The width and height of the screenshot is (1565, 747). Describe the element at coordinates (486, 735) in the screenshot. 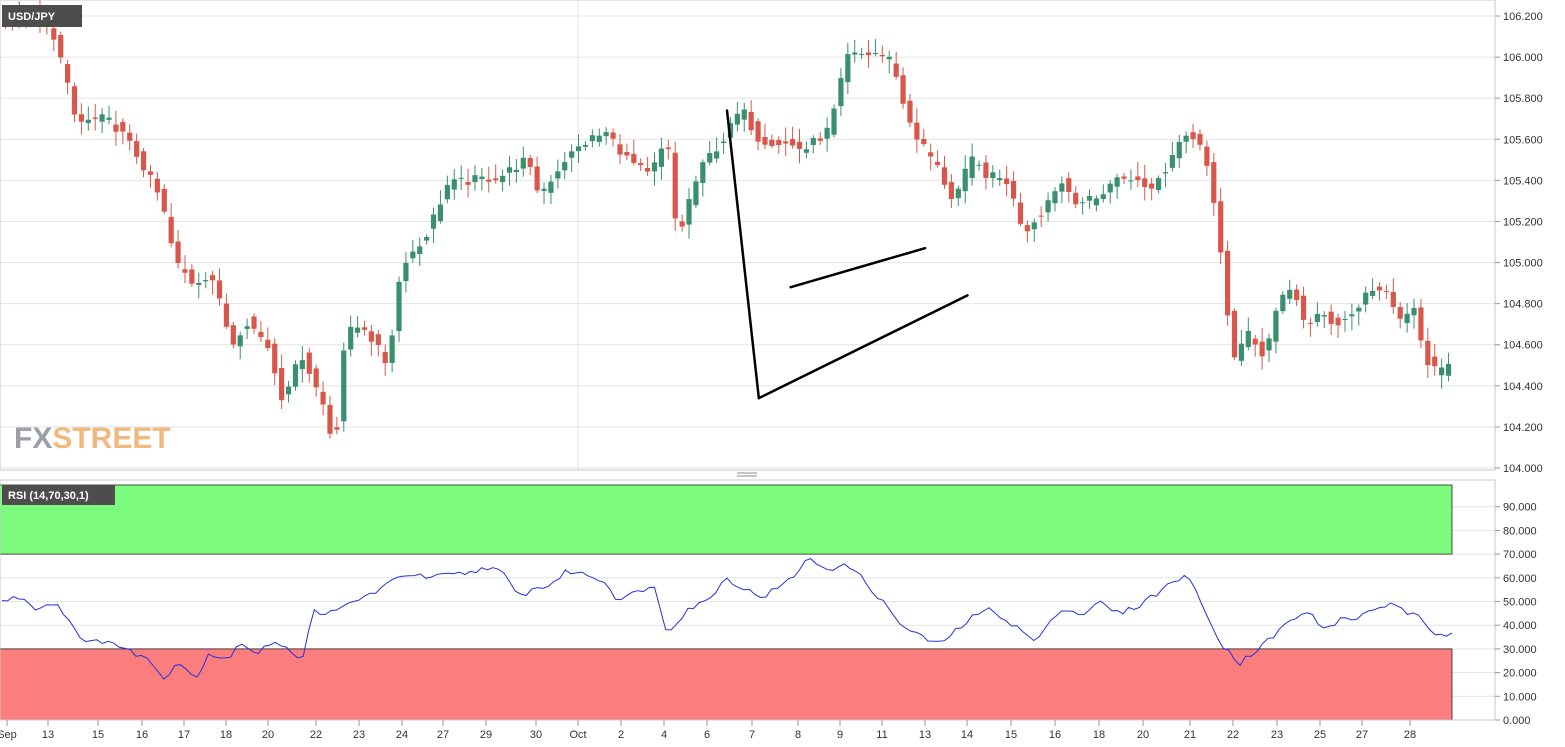

I see `time-tick-label: 29` at that location.